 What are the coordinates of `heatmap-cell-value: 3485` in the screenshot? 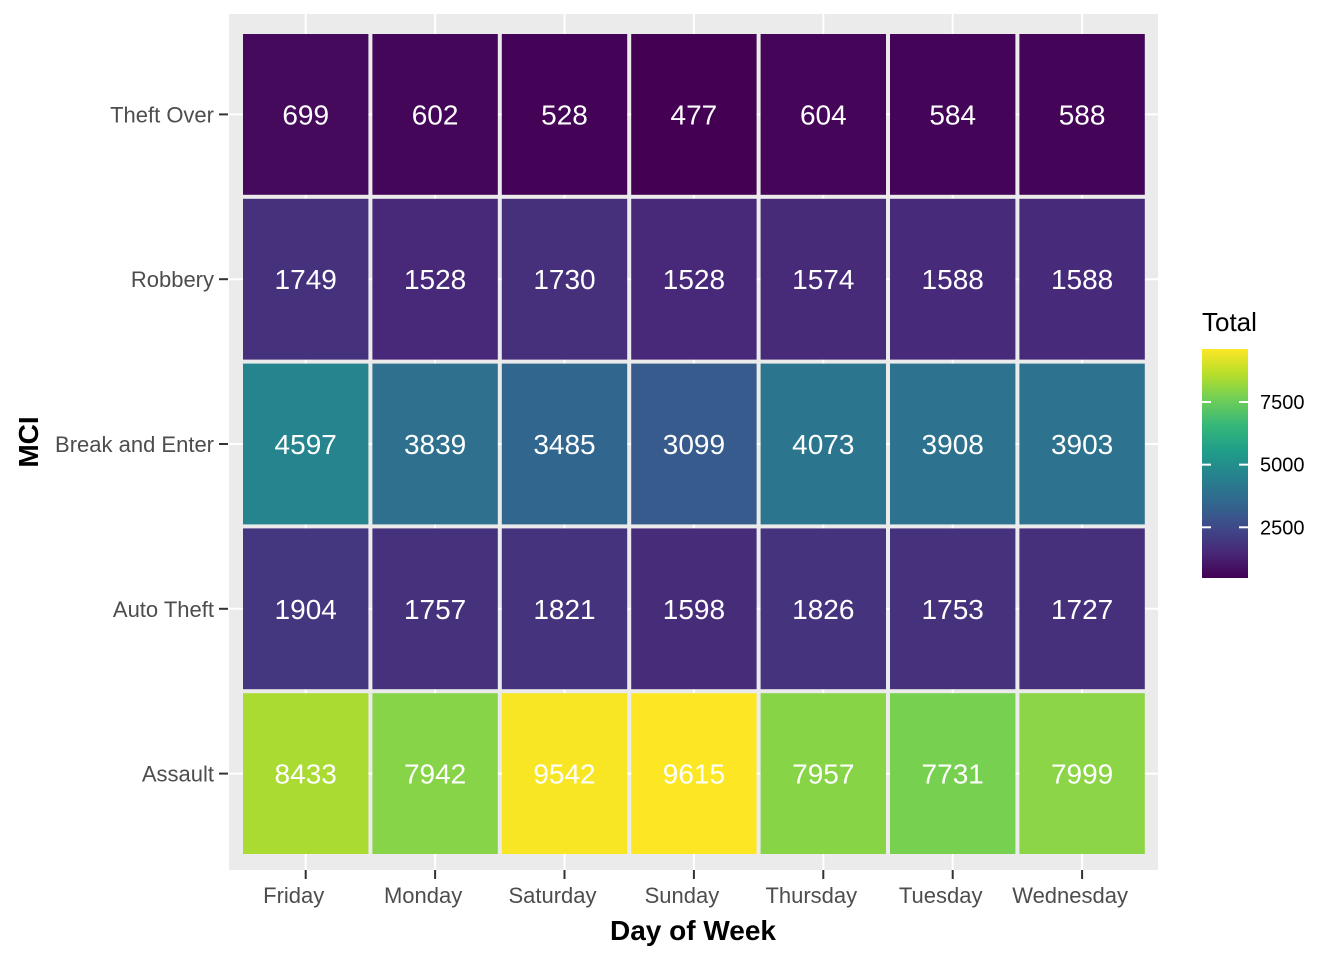 It's located at (564, 444).